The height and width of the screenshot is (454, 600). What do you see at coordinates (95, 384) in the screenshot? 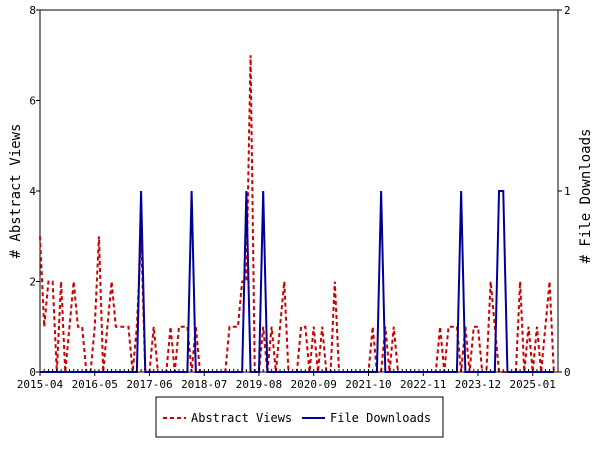
I see `x-tick-label: 2016-05` at bounding box center [95, 384].